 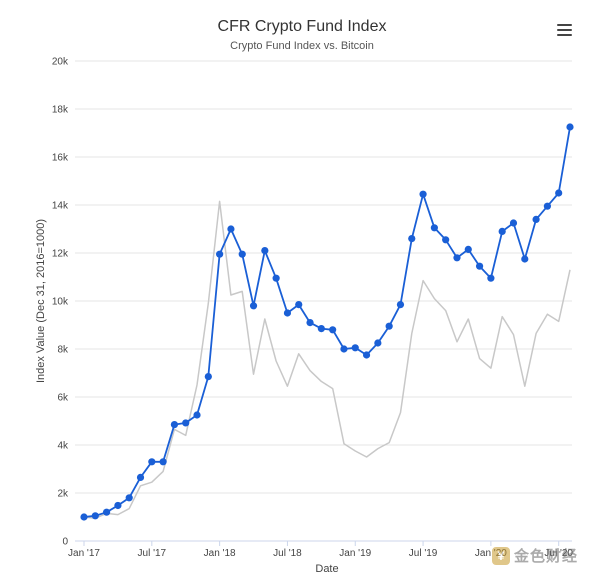 What do you see at coordinates (60, 206) in the screenshot?
I see `y-tick-label: 14k` at bounding box center [60, 206].